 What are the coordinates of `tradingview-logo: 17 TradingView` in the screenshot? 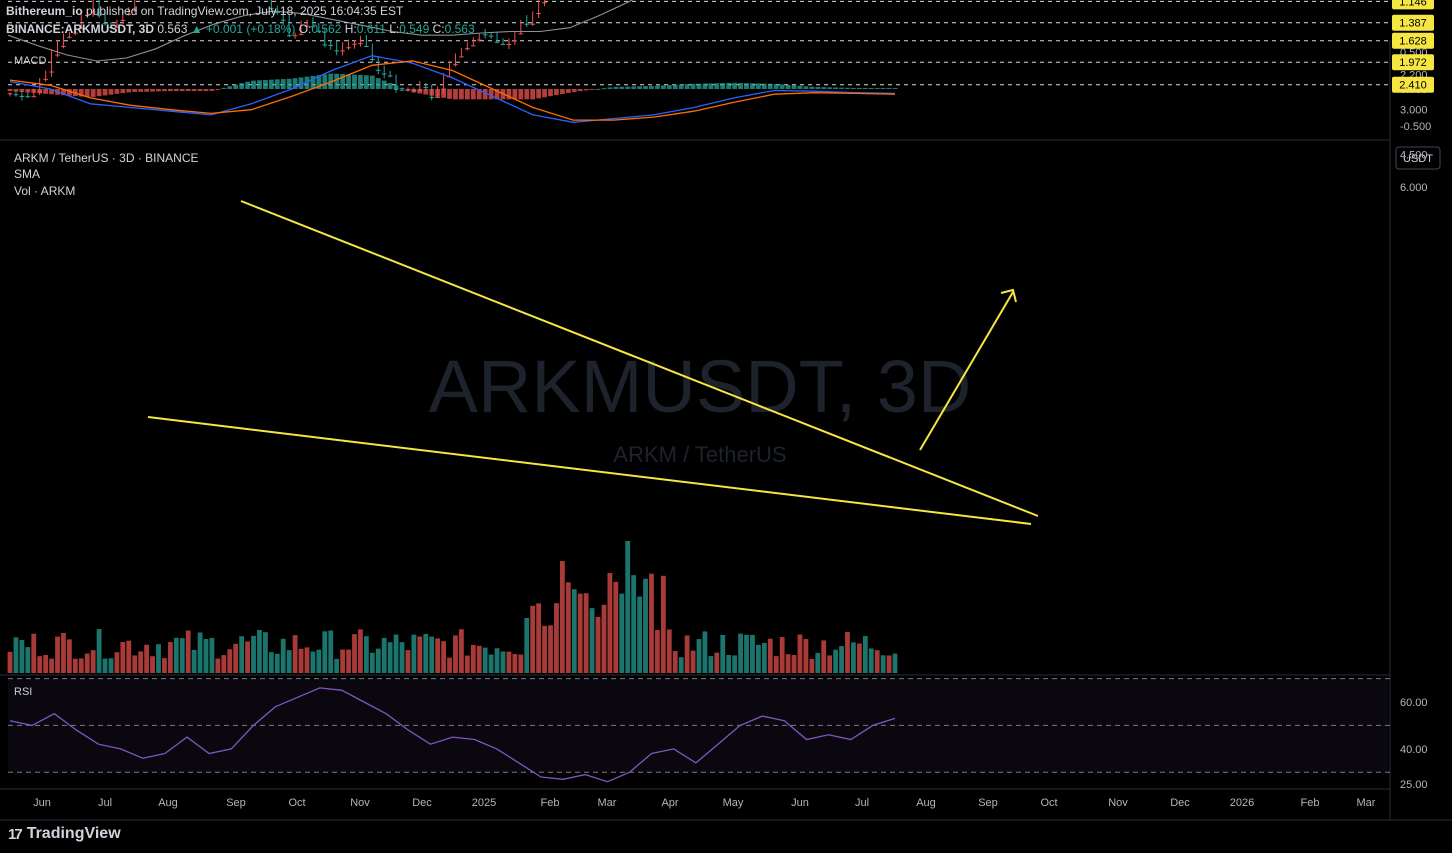 It's located at (64, 834).